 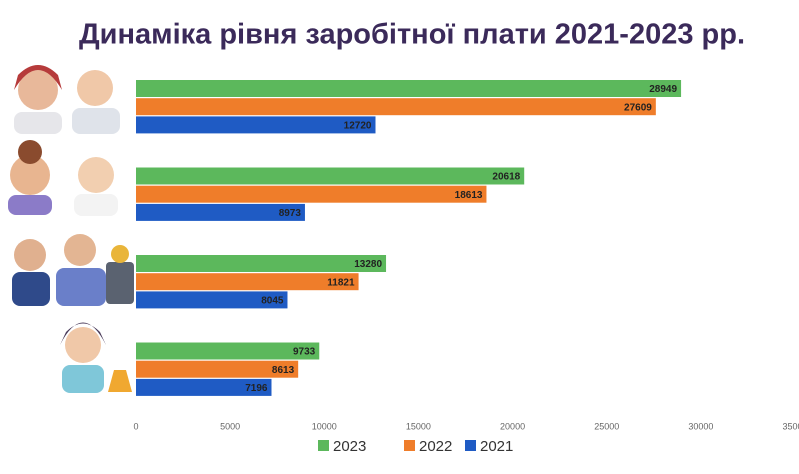 What do you see at coordinates (283, 370) in the screenshot?
I see `value-label: 8613` at bounding box center [283, 370].